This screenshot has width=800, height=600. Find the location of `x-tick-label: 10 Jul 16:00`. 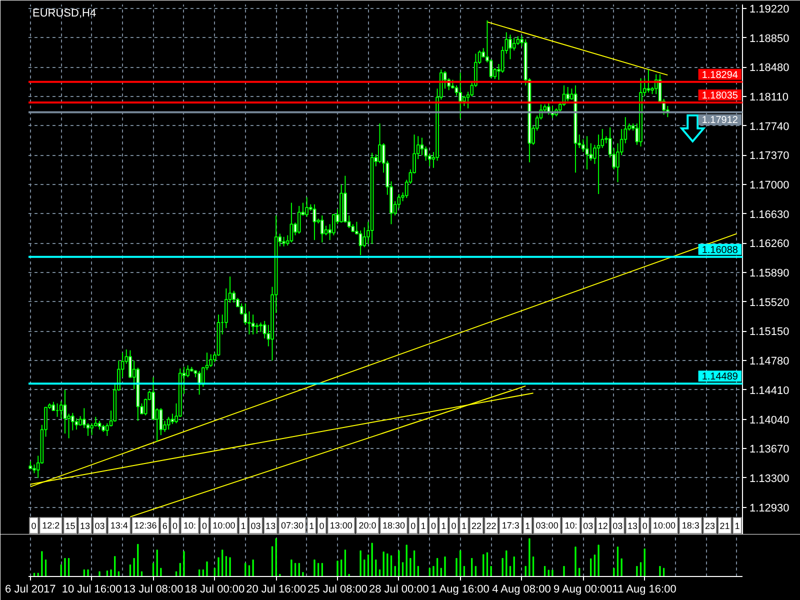

x-tick-label: 10 Jul 16:00 is located at coordinates (92, 590).